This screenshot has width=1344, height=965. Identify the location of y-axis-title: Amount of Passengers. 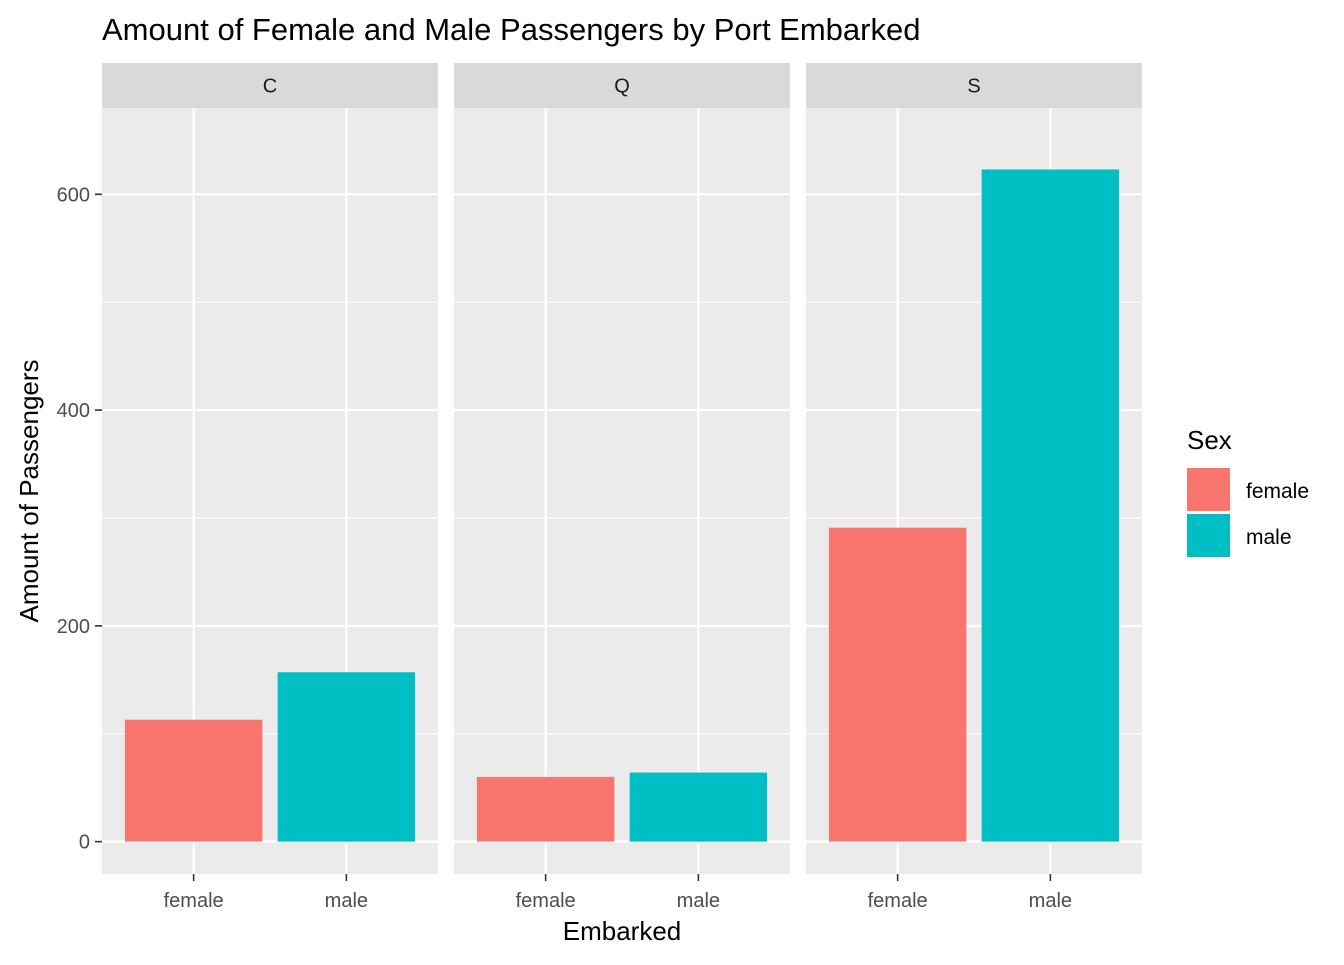
(29, 490).